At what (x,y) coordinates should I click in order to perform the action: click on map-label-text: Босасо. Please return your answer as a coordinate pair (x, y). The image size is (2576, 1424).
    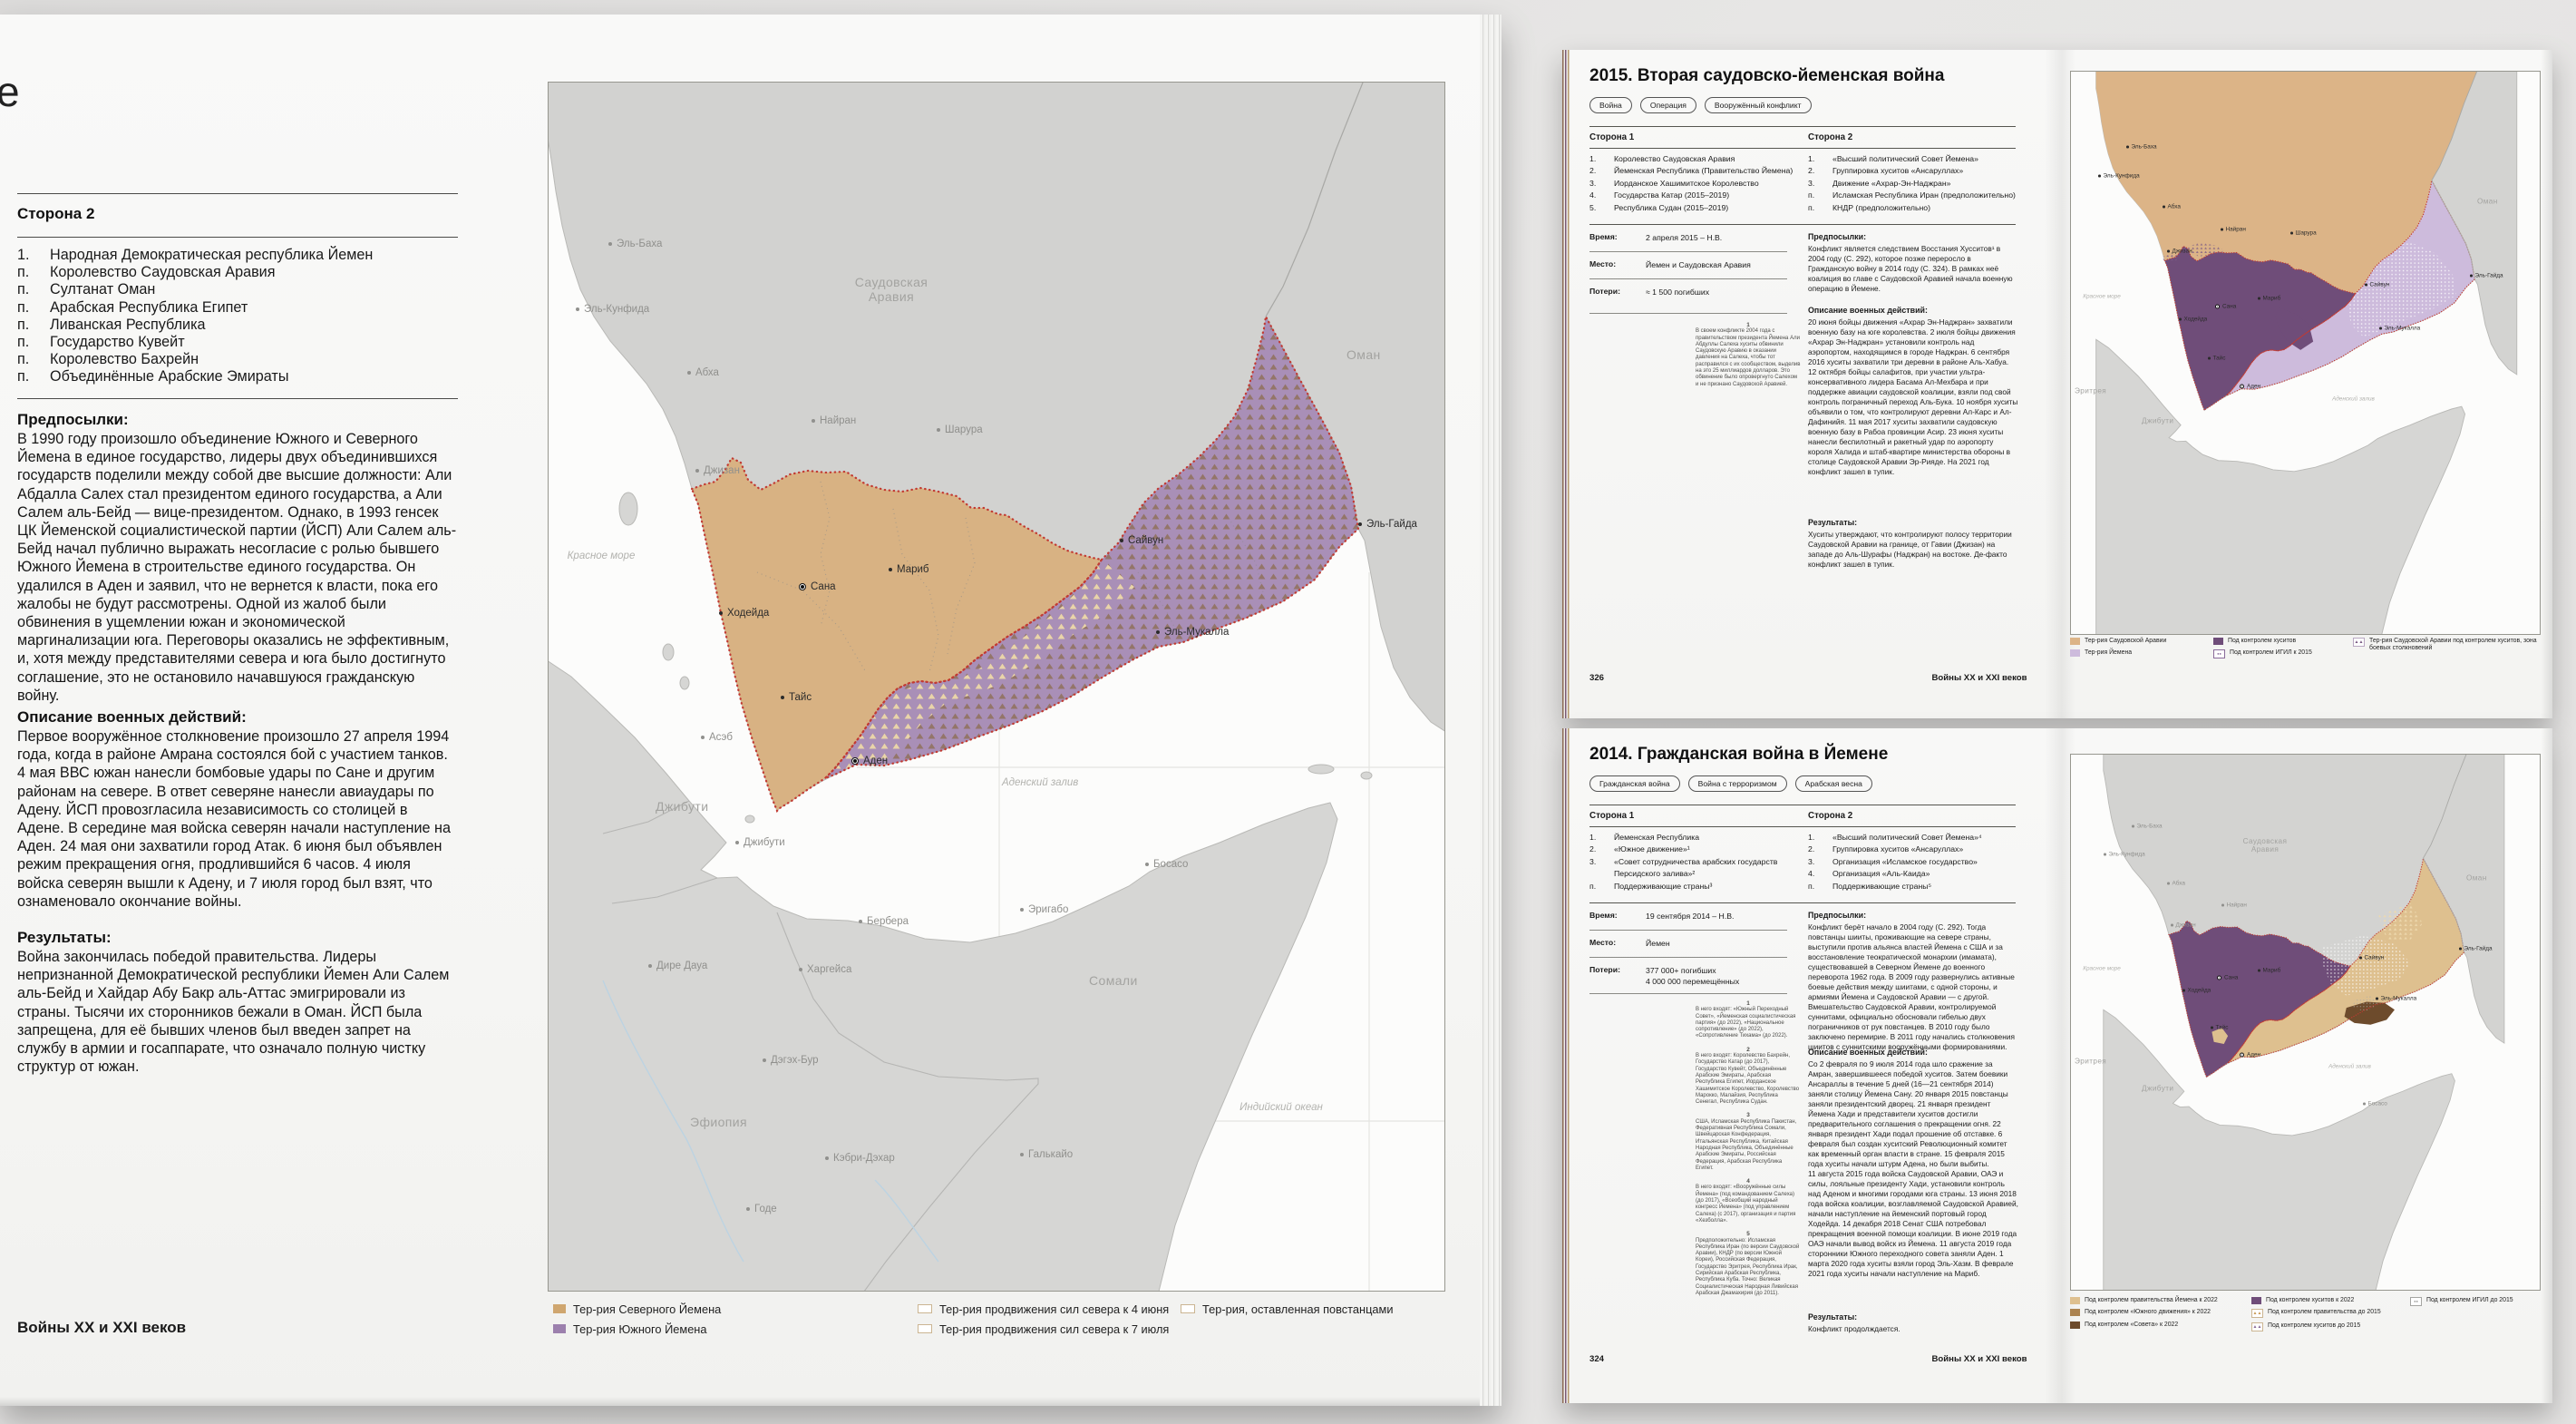
    Looking at the image, I should click on (2377, 1103).